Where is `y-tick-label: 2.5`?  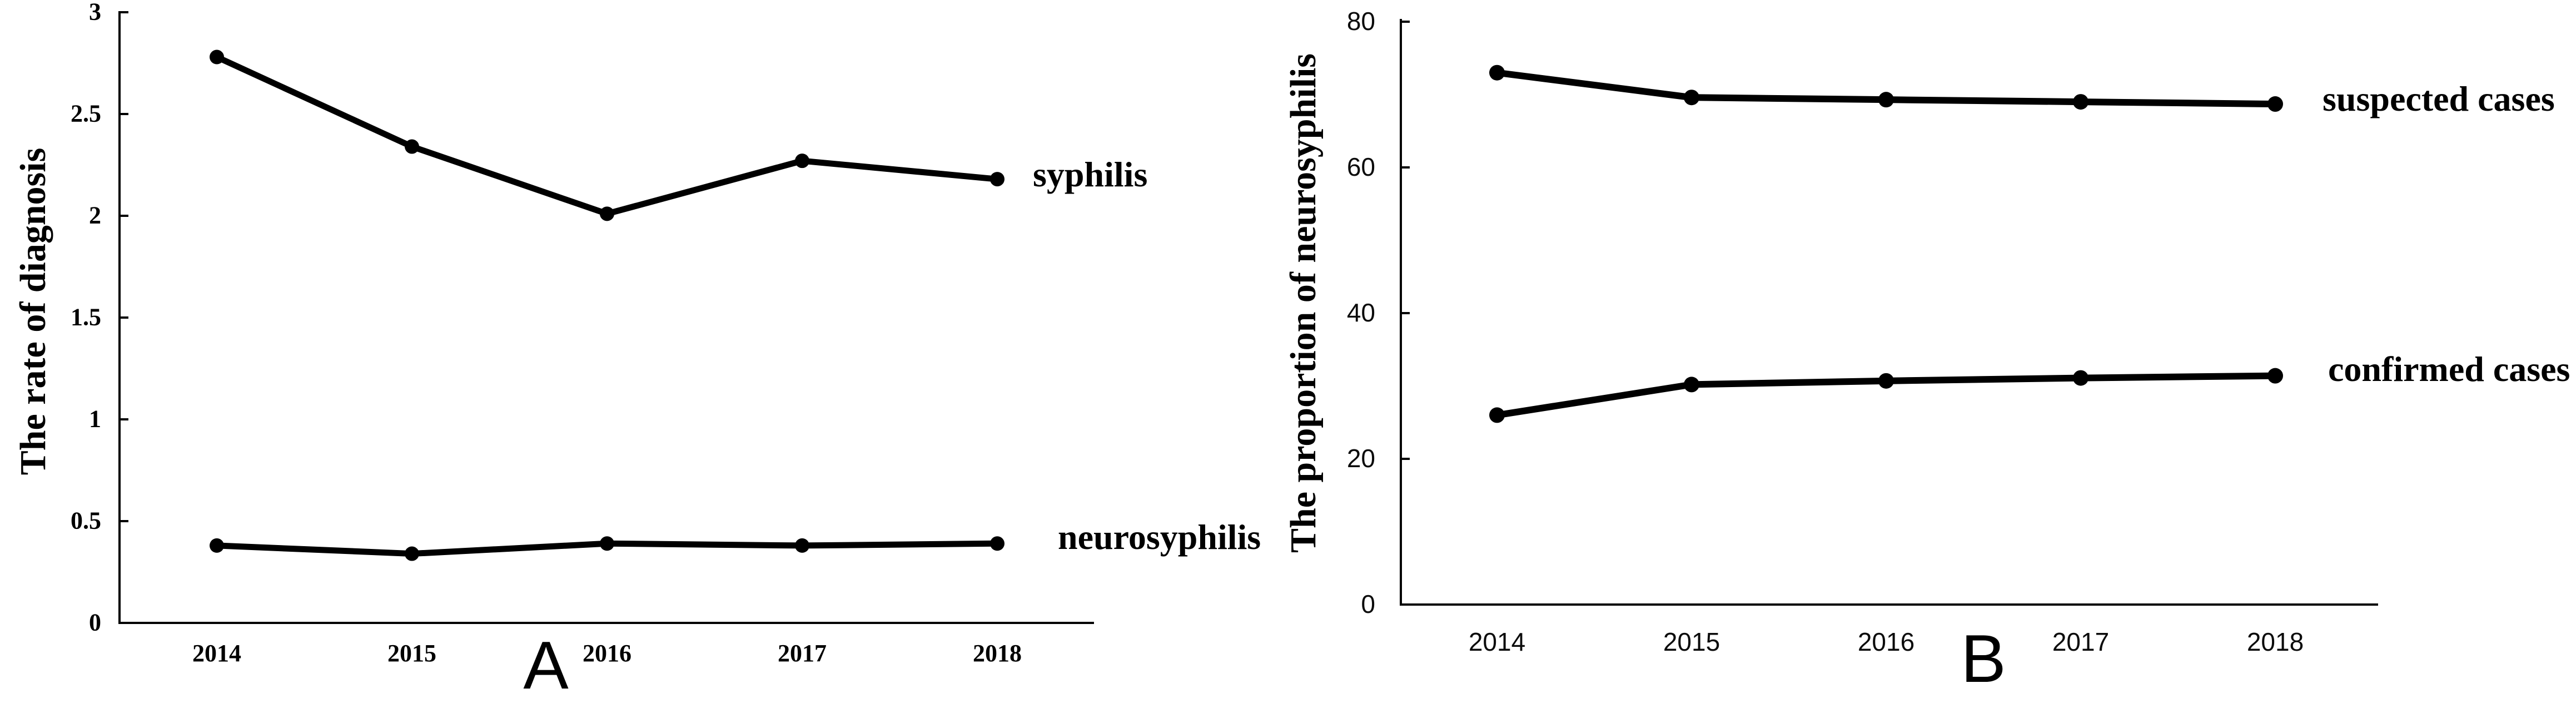 y-tick-label: 2.5 is located at coordinates (86, 113).